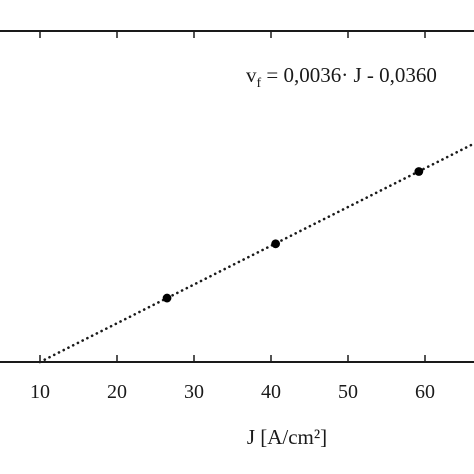  Describe the element at coordinates (117, 392) in the screenshot. I see `x-tick-label: 20` at that location.